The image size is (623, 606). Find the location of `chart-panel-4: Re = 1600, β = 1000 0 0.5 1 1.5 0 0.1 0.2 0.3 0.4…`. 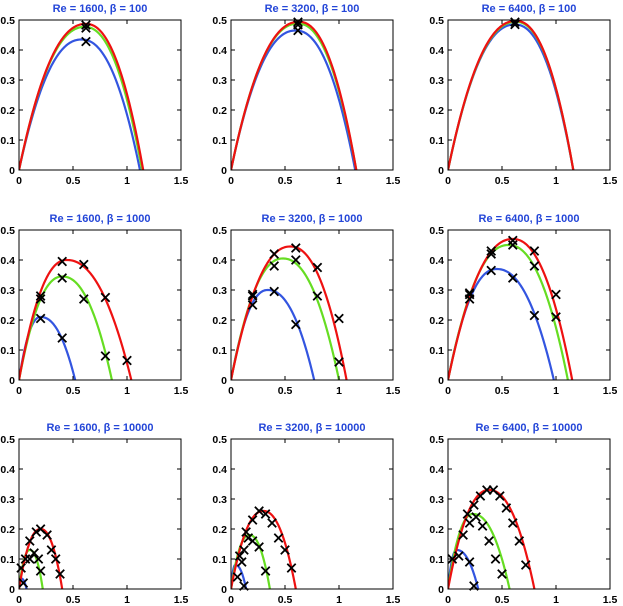

chart-panel-4: Re = 1600, β = 1000 0 0.5 1 1.5 0 0.1 0.2 0.3 0.4… is located at coordinates (94, 305).